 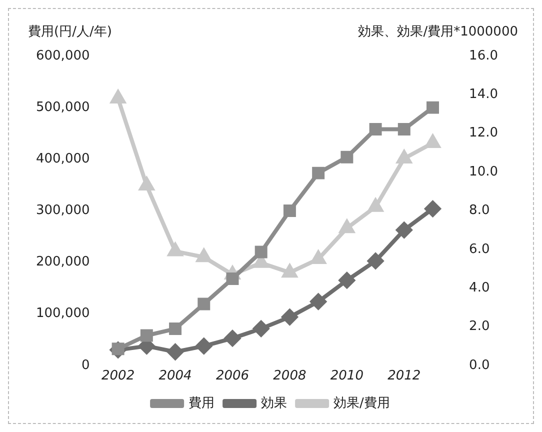 What do you see at coordinates (483, 172) in the screenshot?
I see `y2-tick-label: 10.0` at bounding box center [483, 172].